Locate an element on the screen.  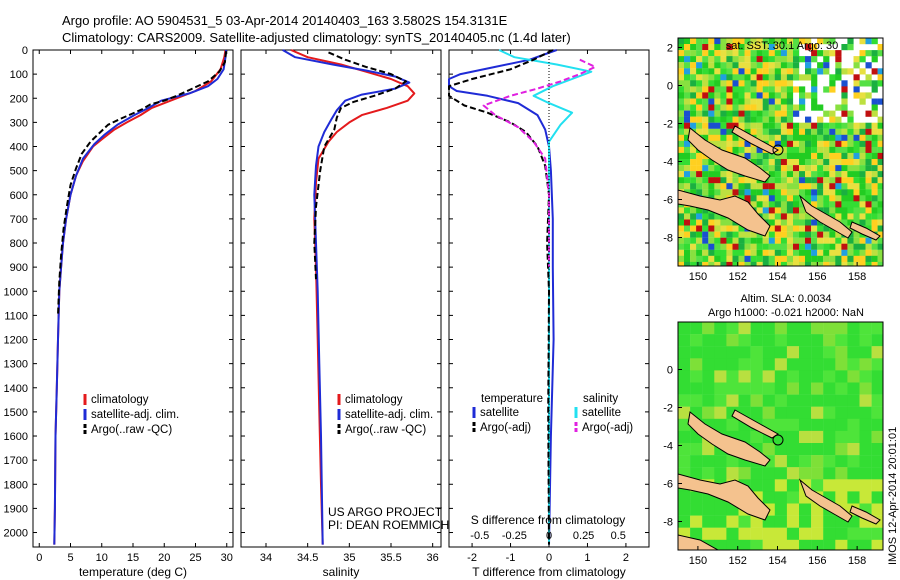
series-line-argo is located at coordinates (501, 297).